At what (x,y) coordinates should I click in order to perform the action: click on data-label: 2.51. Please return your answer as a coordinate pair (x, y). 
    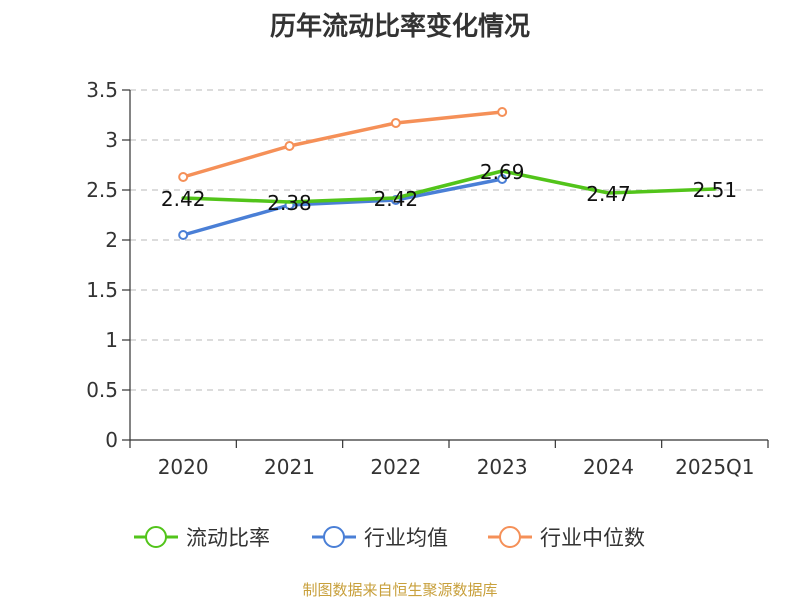
    Looking at the image, I should click on (715, 190).